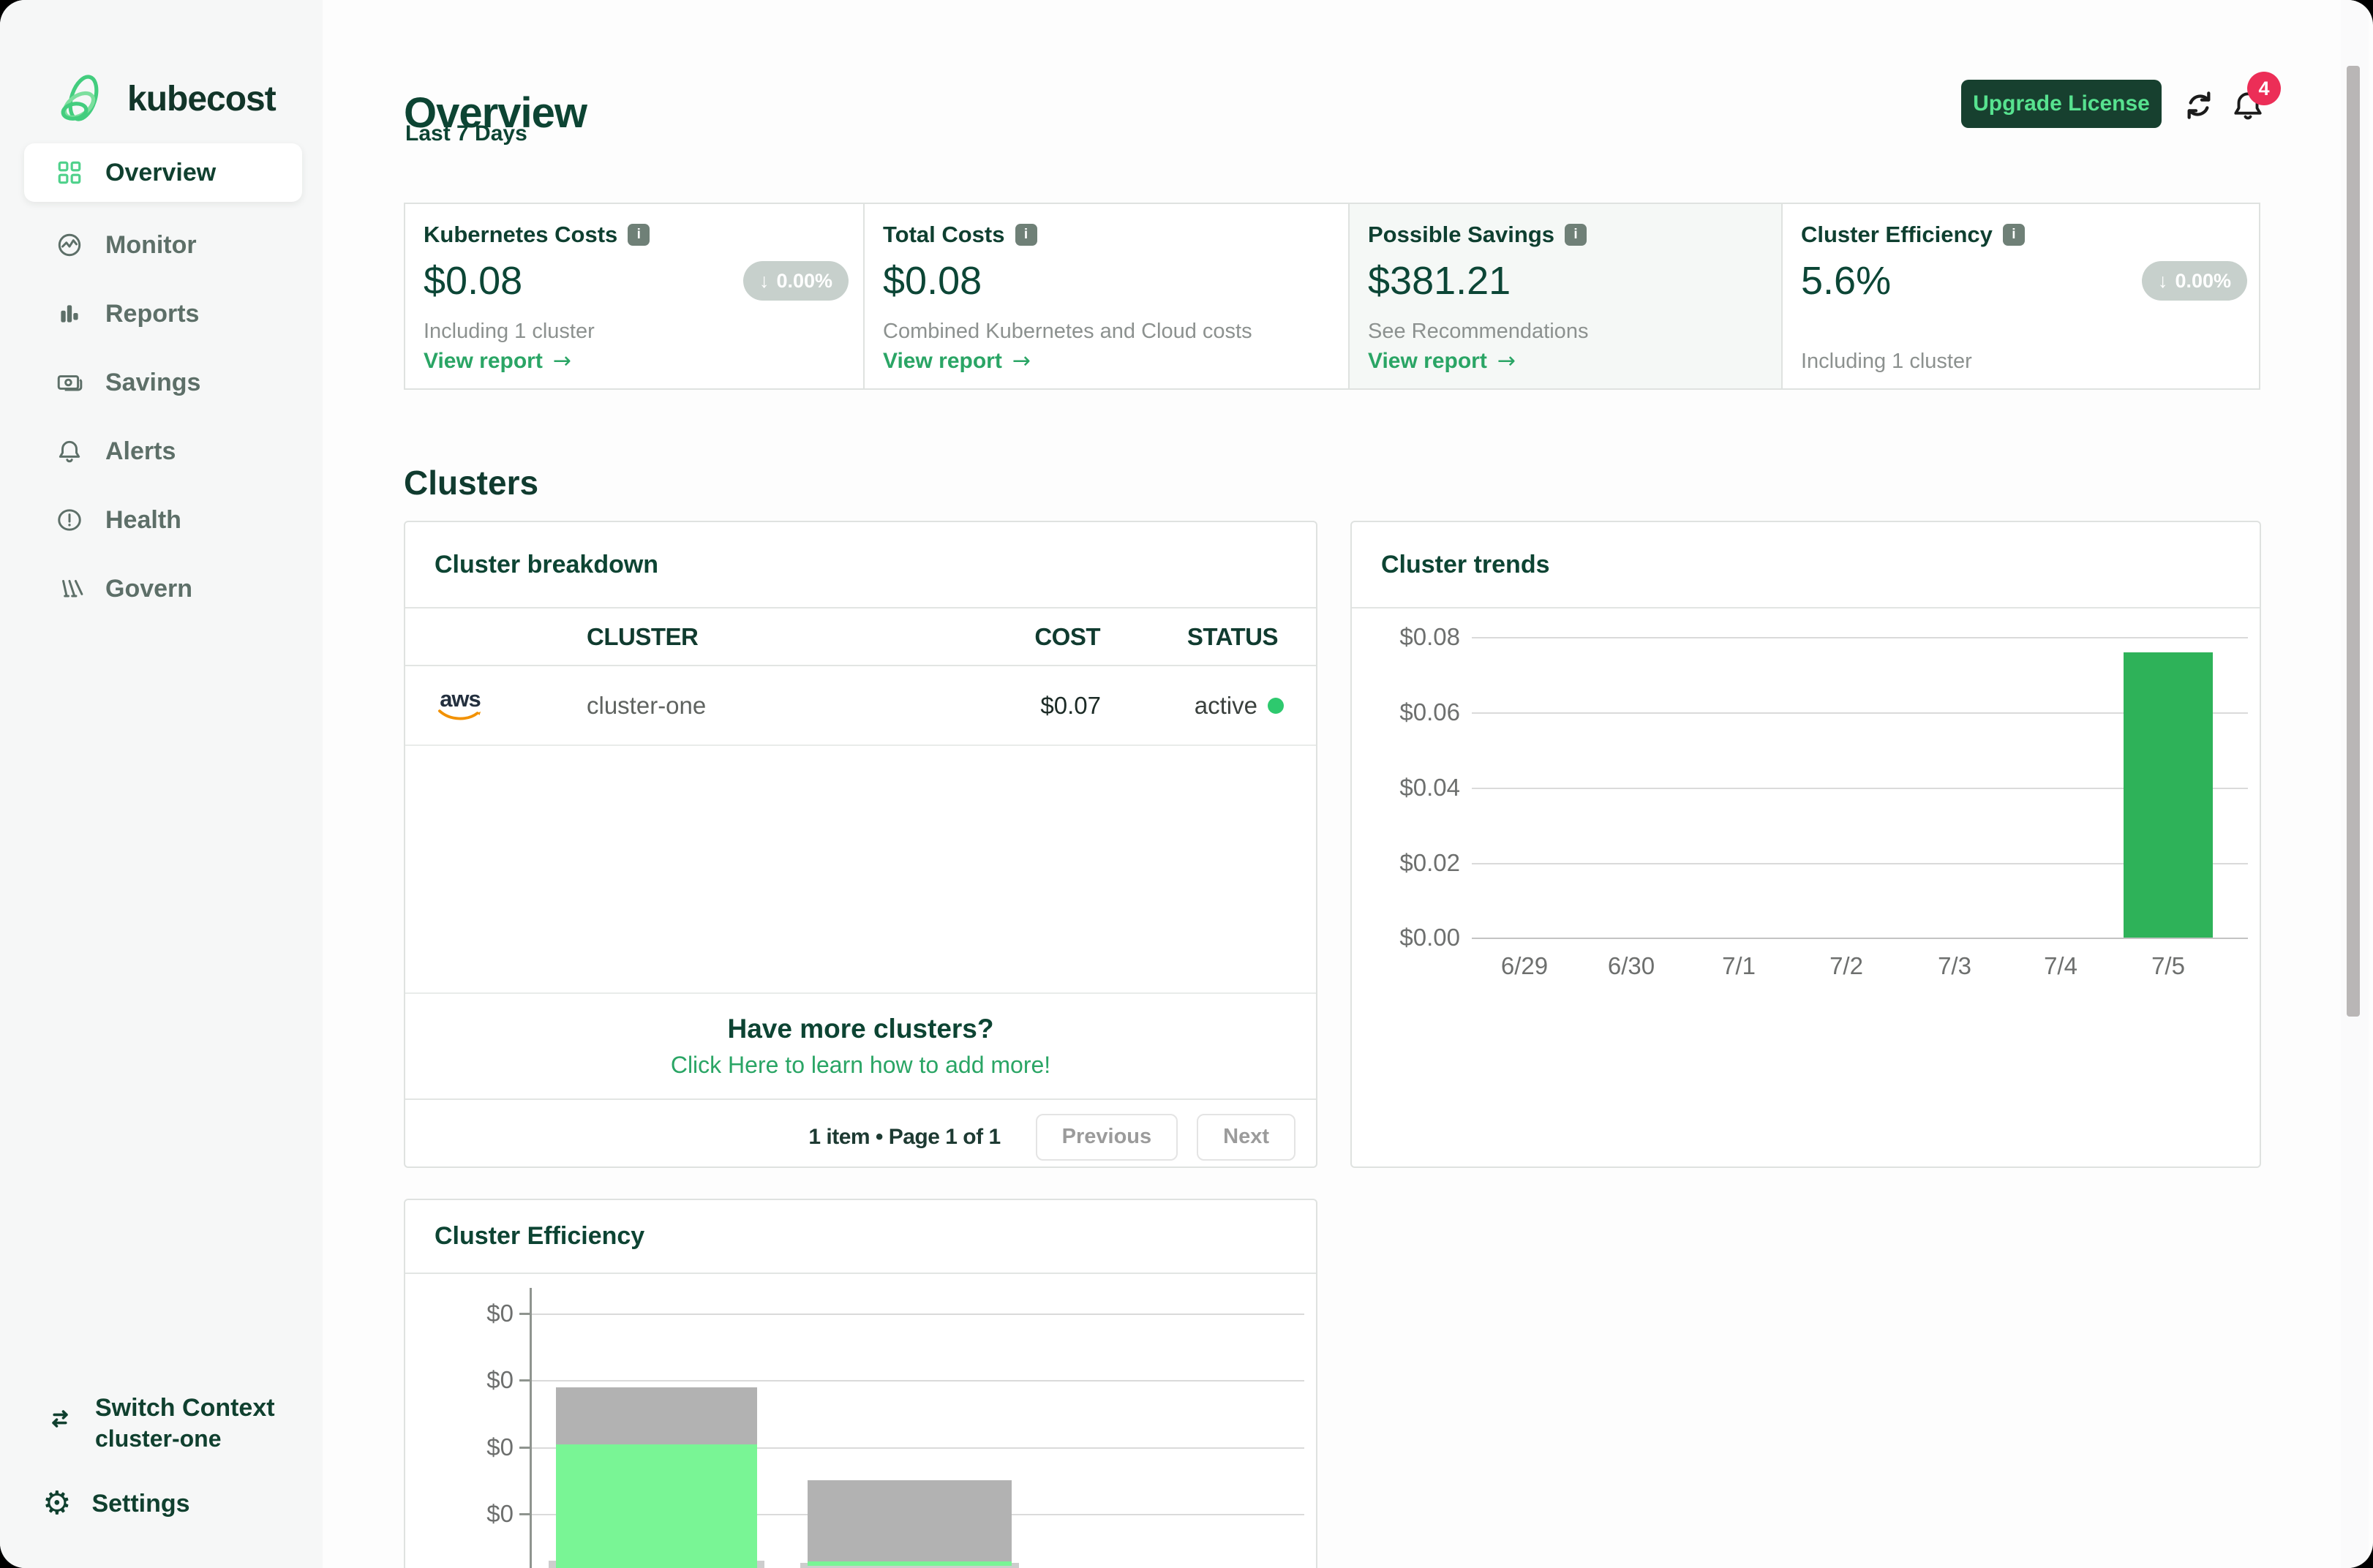 This screenshot has width=2373, height=1568. What do you see at coordinates (153, 382) in the screenshot?
I see `sidebar-item-label: Savings` at bounding box center [153, 382].